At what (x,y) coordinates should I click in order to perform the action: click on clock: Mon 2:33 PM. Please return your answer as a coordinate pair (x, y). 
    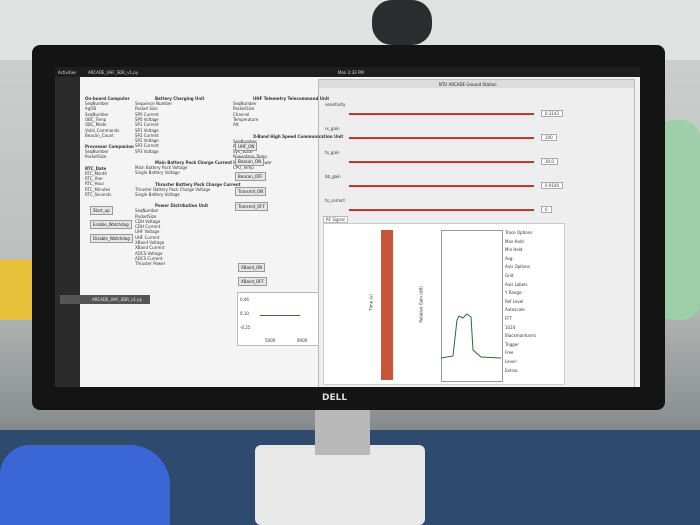
    Looking at the image, I should click on (351, 72).